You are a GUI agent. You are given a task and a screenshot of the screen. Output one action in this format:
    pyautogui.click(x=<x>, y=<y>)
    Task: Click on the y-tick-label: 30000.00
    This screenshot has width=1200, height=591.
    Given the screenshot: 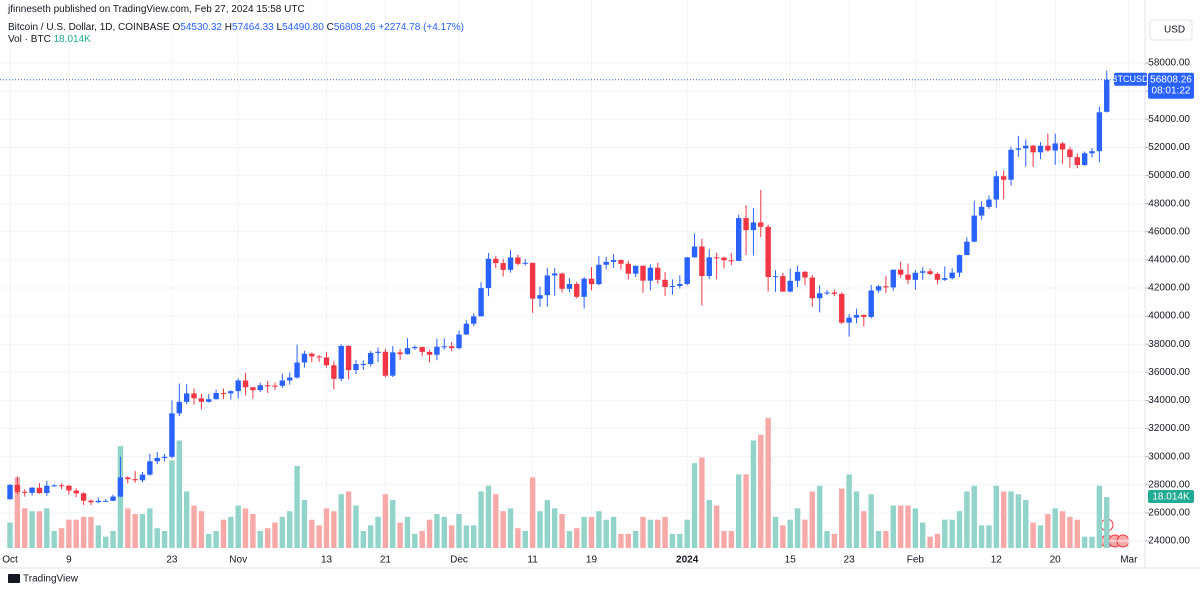 What is the action you would take?
    pyautogui.click(x=1169, y=456)
    